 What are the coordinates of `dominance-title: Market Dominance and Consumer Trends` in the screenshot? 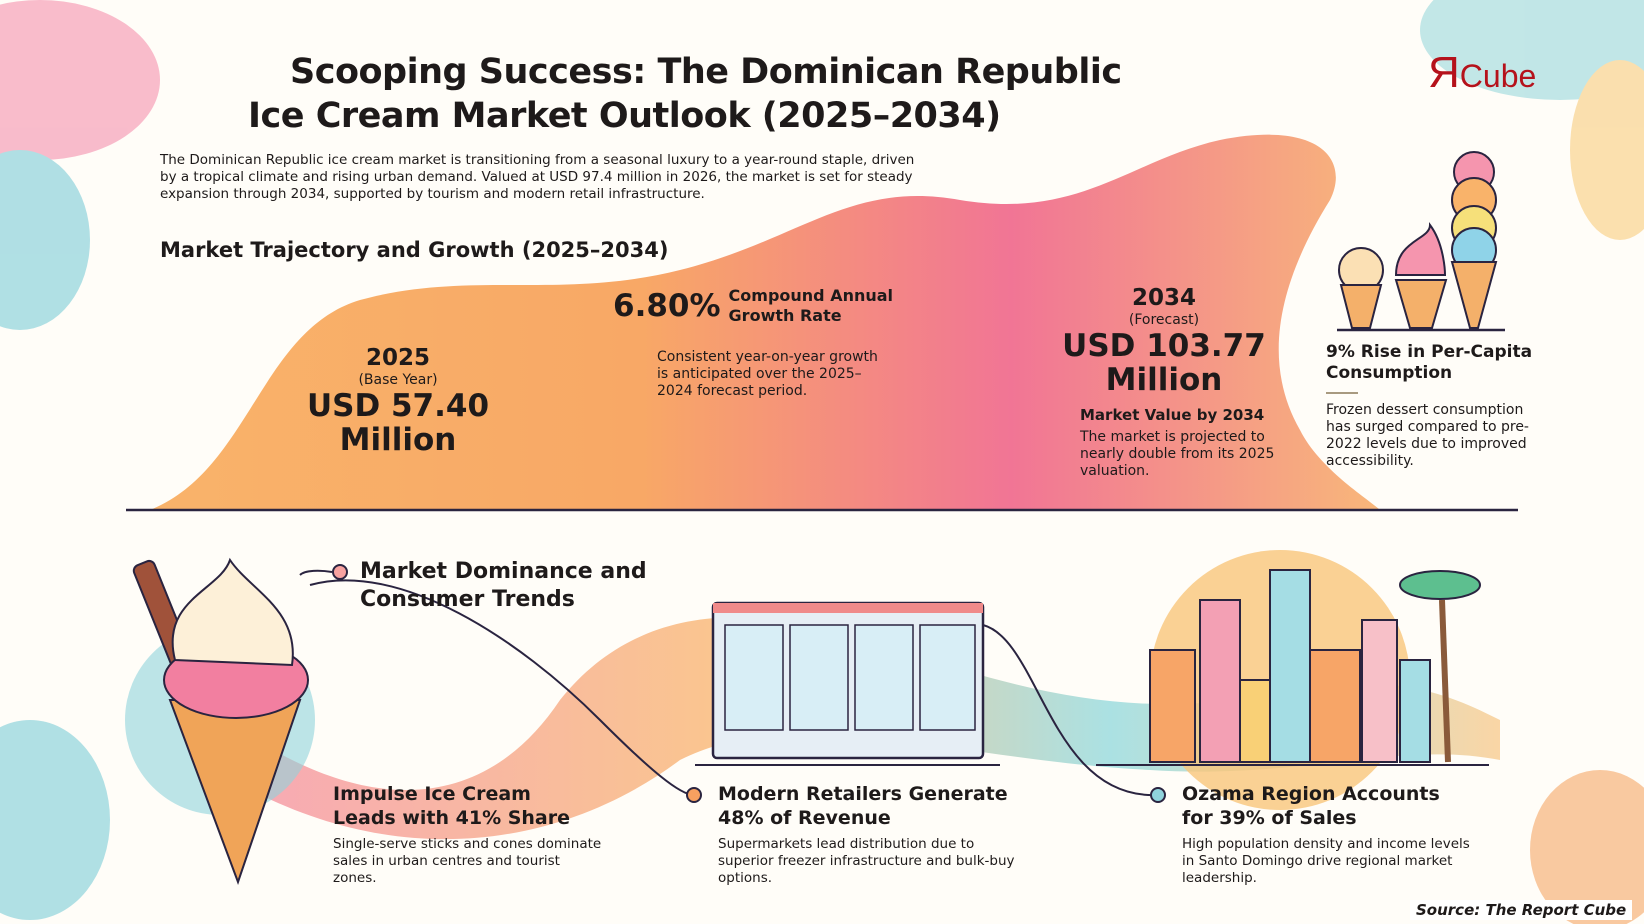 It's located at (503, 586).